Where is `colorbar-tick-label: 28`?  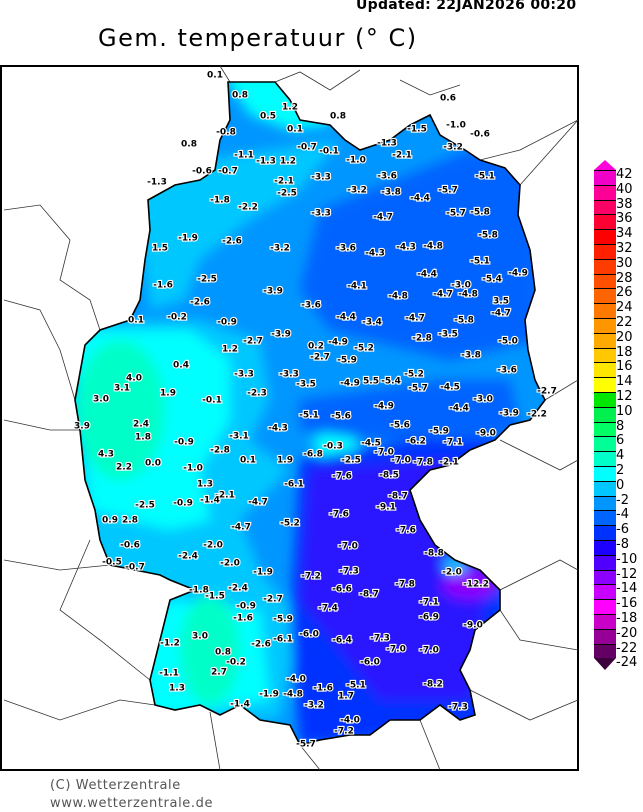 colorbar-tick-label: 28 is located at coordinates (624, 278).